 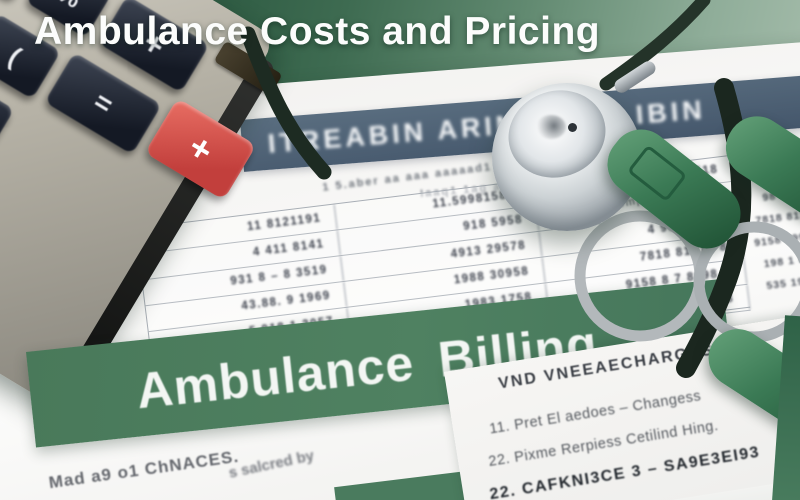 I want to click on stethoscope-cone-shadow, so click(x=551, y=127).